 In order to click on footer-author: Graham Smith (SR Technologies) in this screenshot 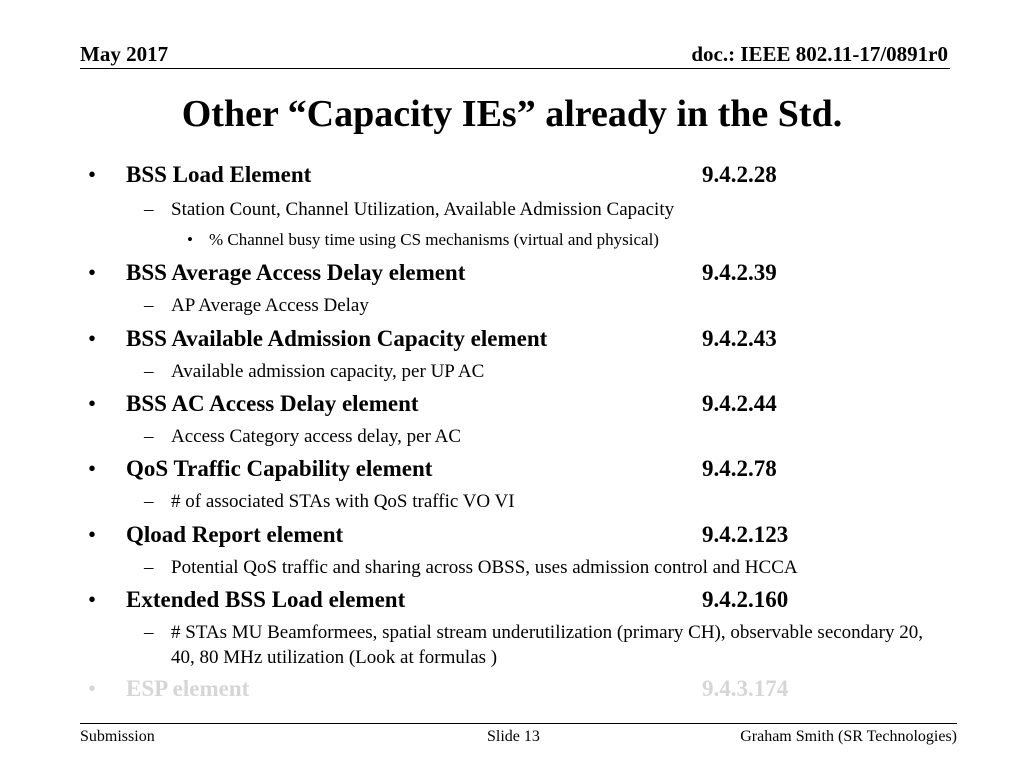, I will do `click(848, 736)`.